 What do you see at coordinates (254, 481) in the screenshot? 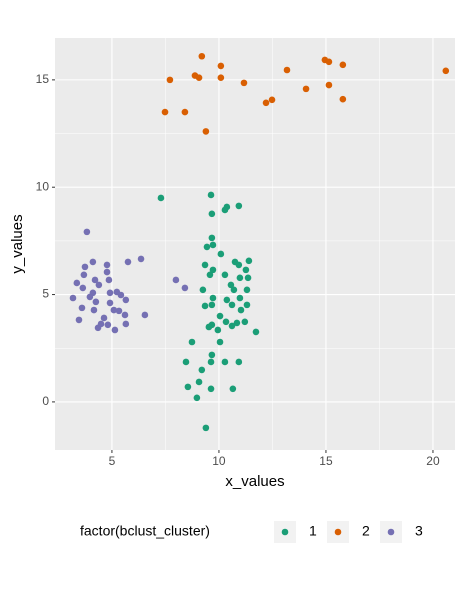
I see `x-axis-title: x_values` at bounding box center [254, 481].